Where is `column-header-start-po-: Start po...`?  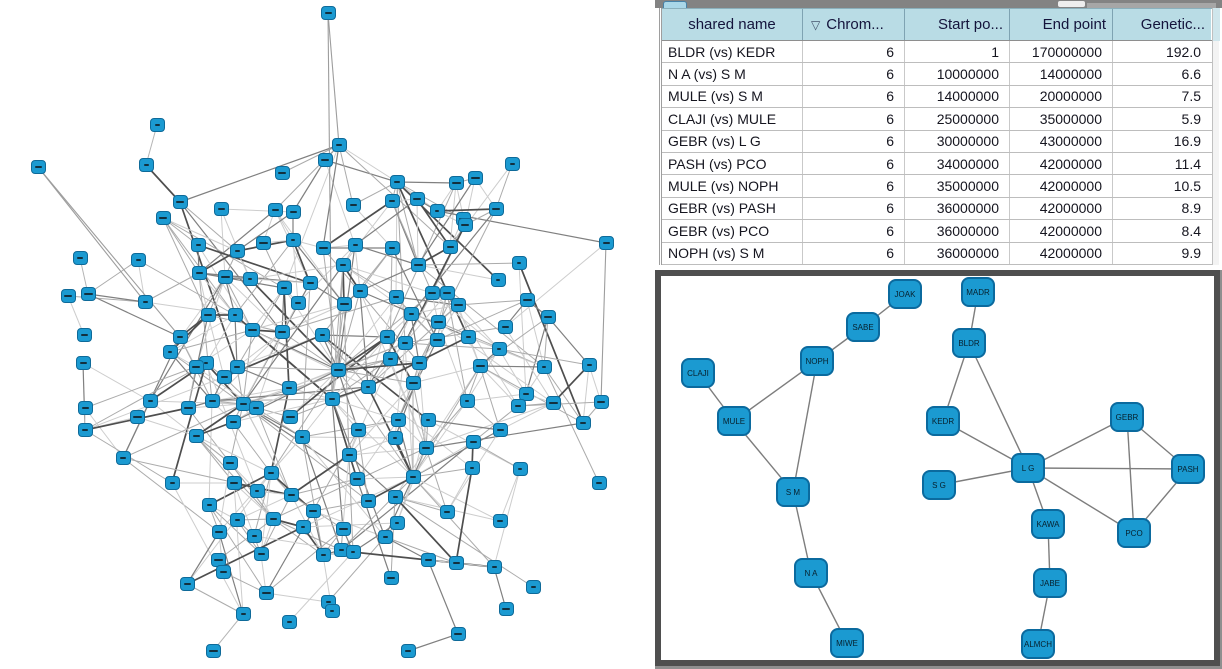
column-header-start-po-: Start po... is located at coordinates (957, 24).